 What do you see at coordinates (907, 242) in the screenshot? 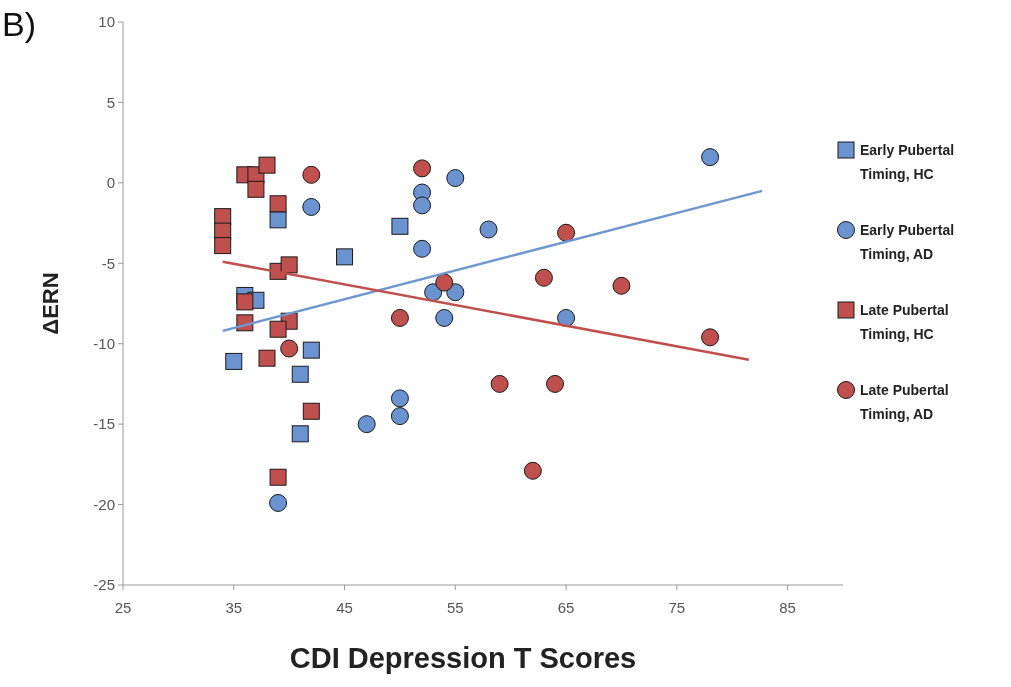
I see `legend-label: Early Pubertal Timing, AD` at bounding box center [907, 242].